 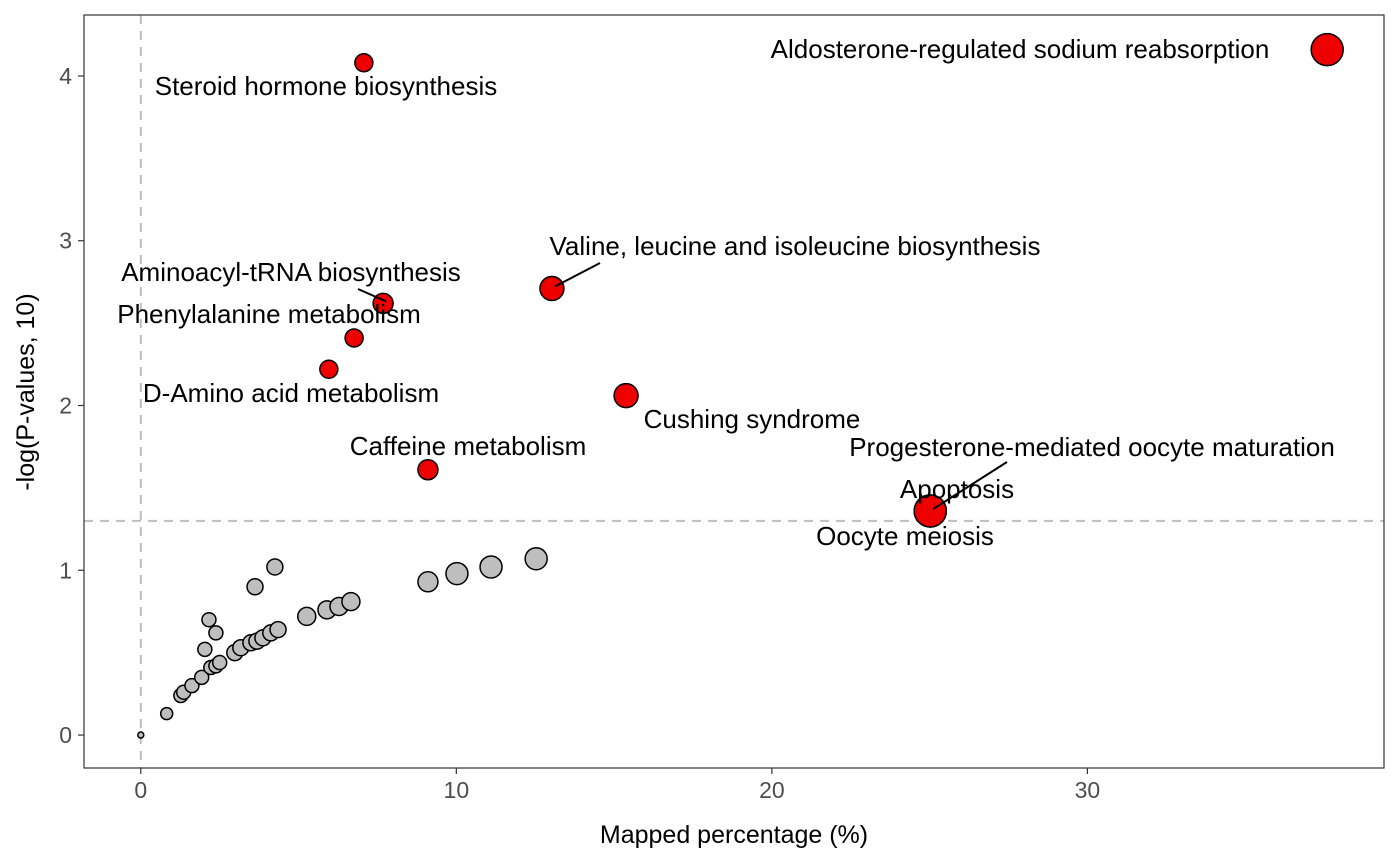 What do you see at coordinates (772, 790) in the screenshot?
I see `x-tick-label: 20` at bounding box center [772, 790].